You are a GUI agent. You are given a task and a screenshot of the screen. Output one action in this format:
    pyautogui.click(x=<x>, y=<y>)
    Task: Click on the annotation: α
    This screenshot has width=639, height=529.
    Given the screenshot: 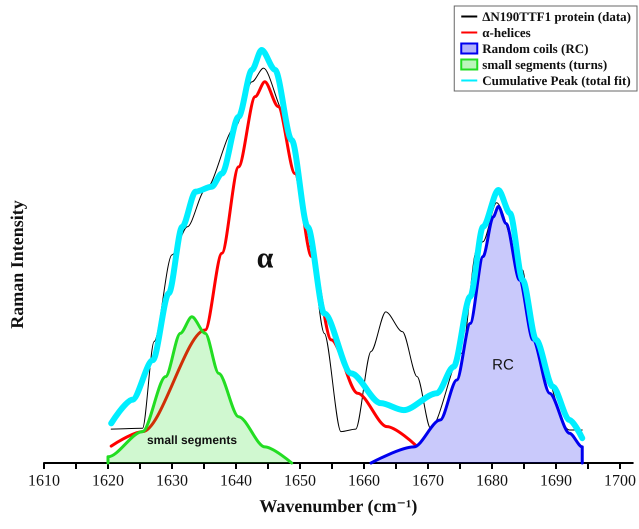 What is the action you would take?
    pyautogui.click(x=265, y=258)
    